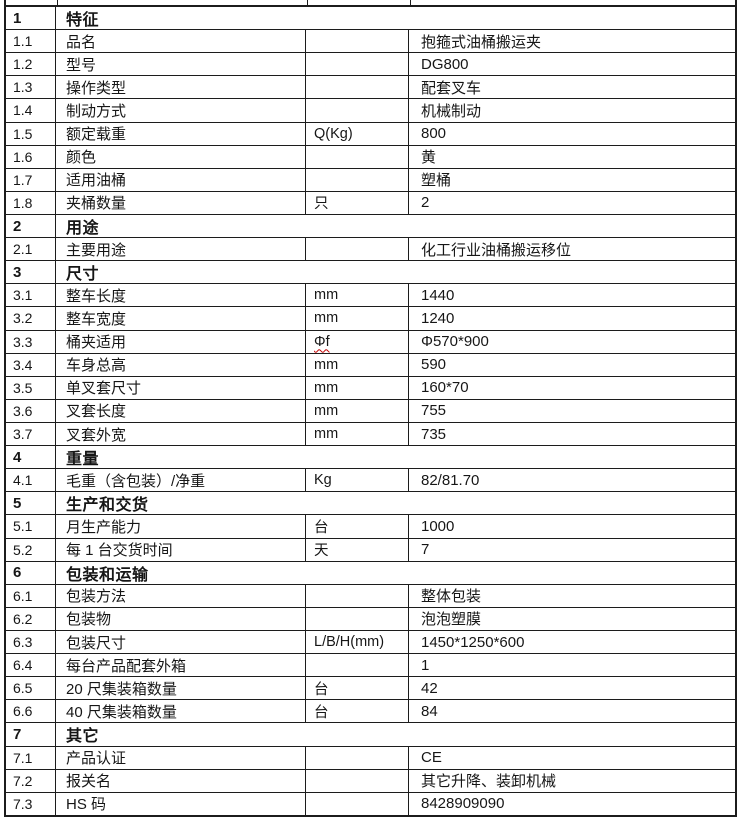 Image resolution: width=740 pixels, height=819 pixels. Describe the element at coordinates (31, 572) in the screenshot. I see `cell-number: 6` at that location.